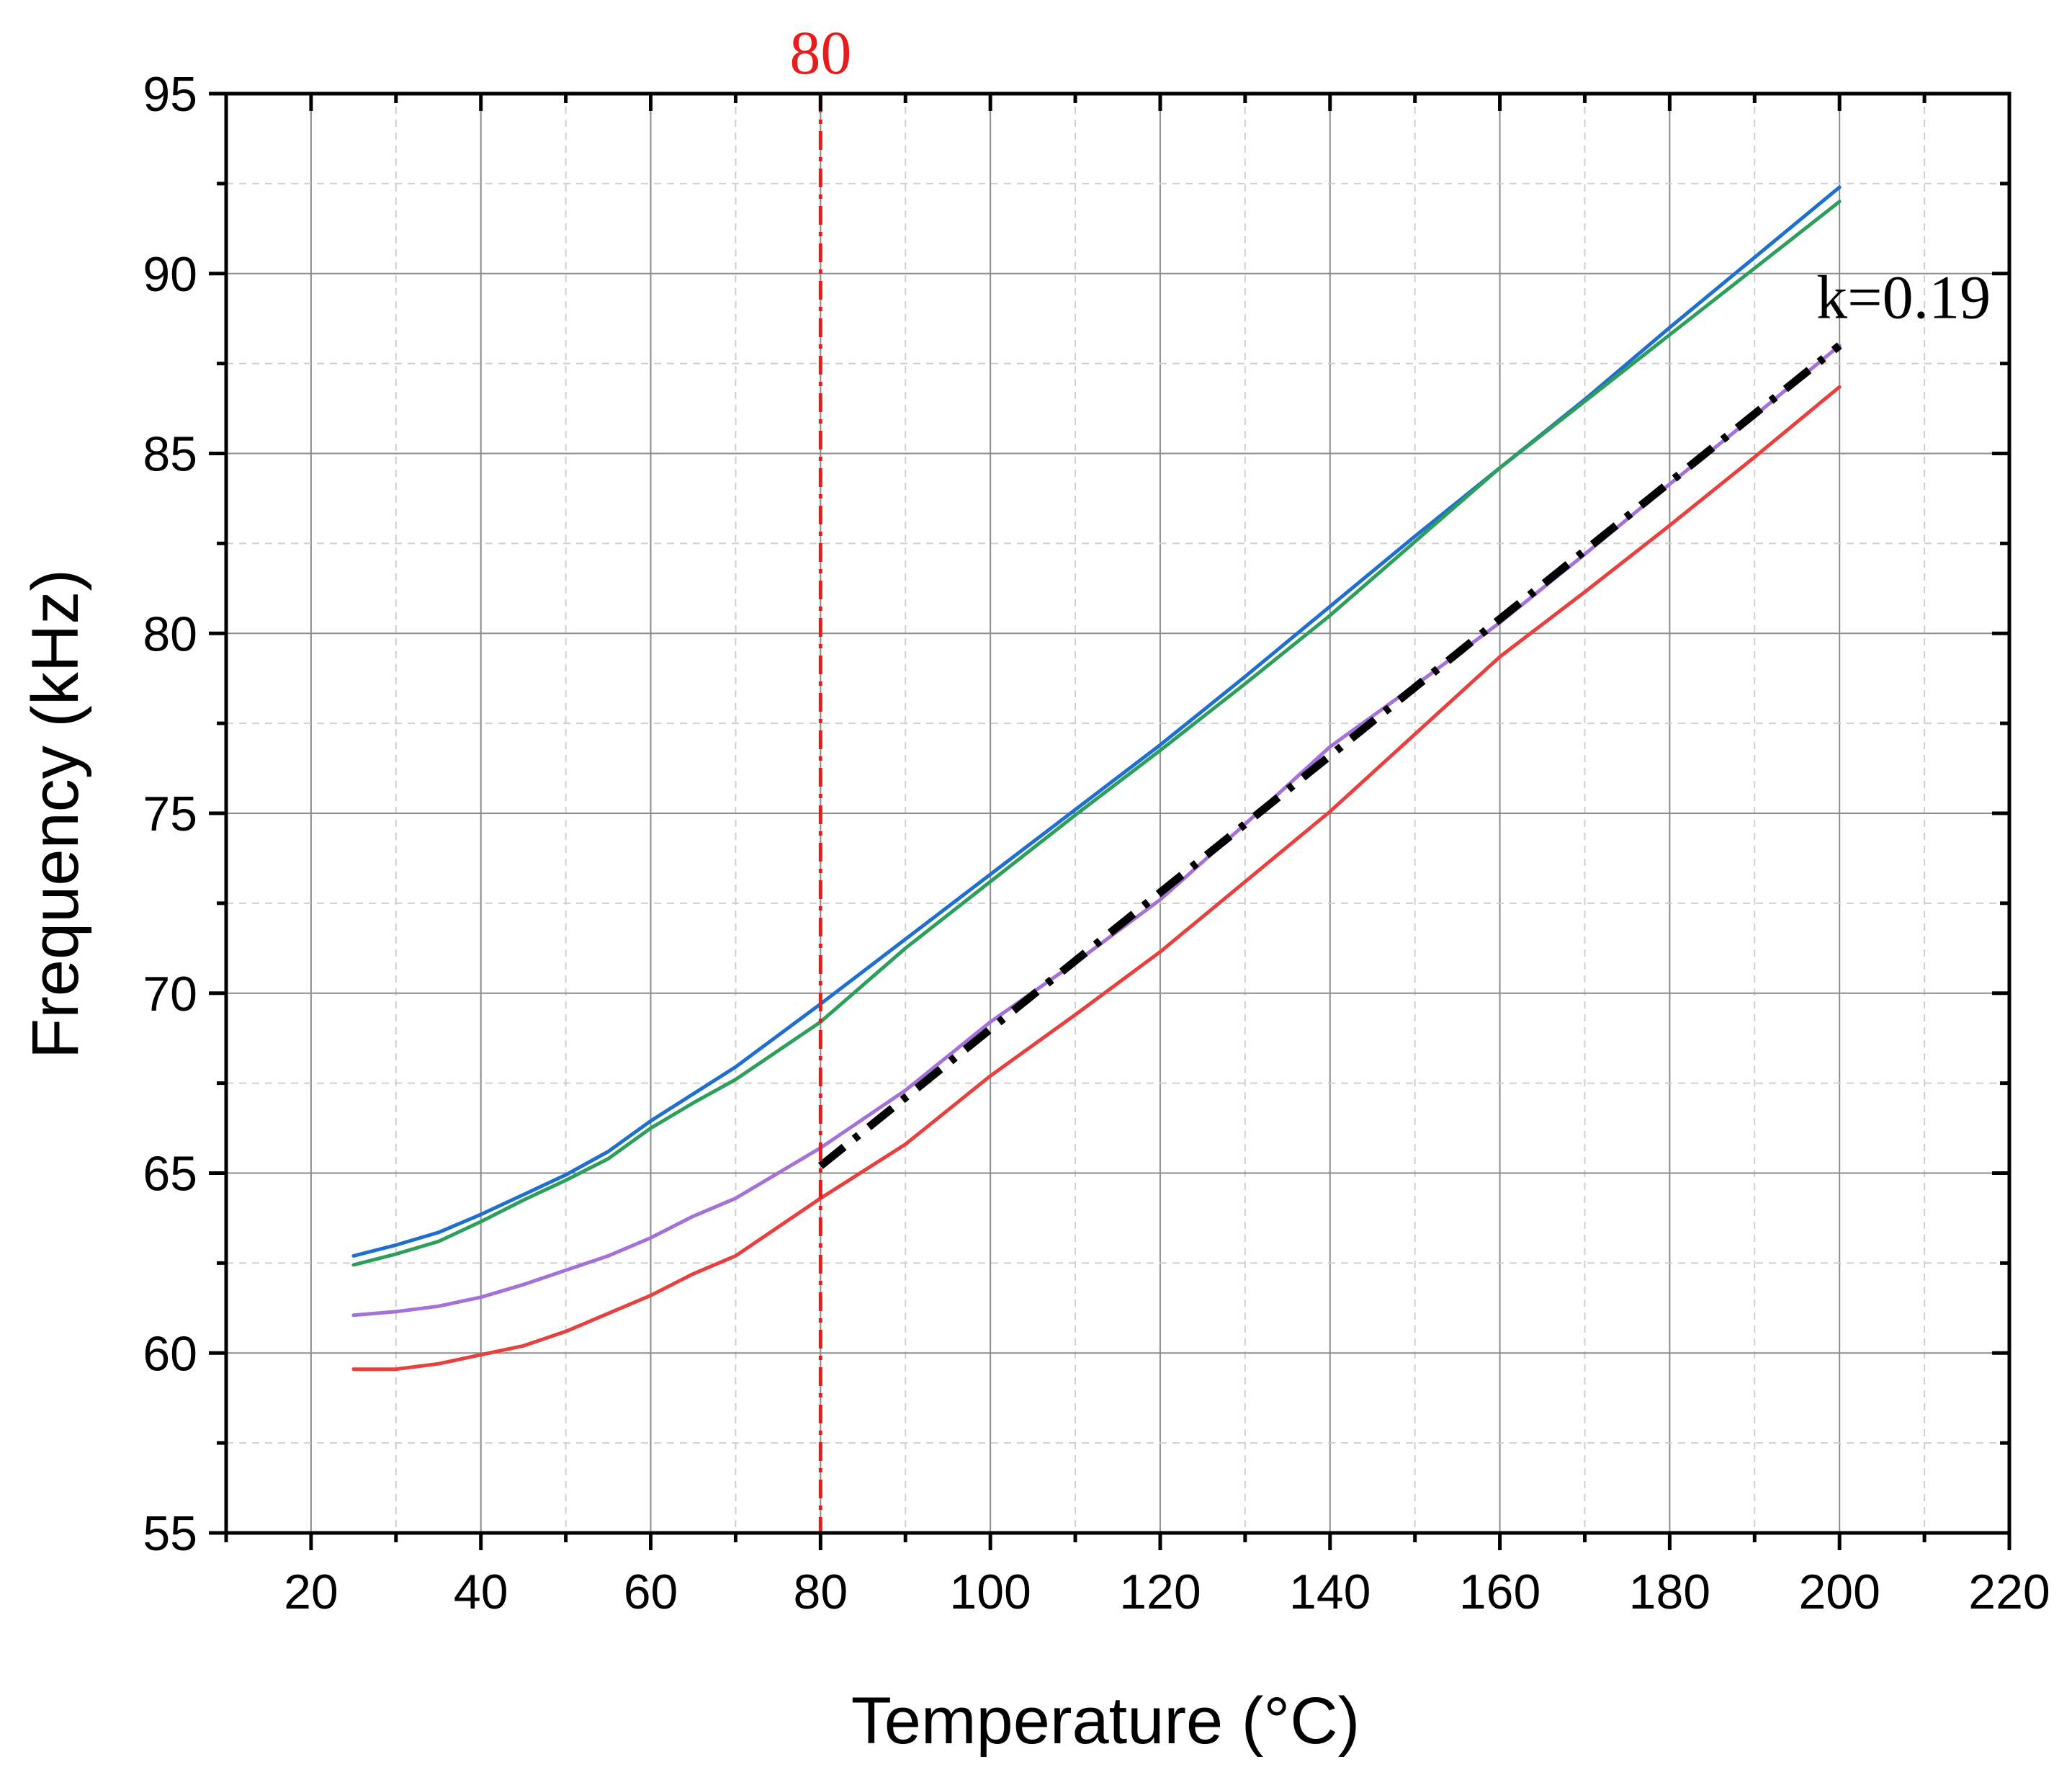  I want to click on y-tick-label: 80, so click(170, 634).